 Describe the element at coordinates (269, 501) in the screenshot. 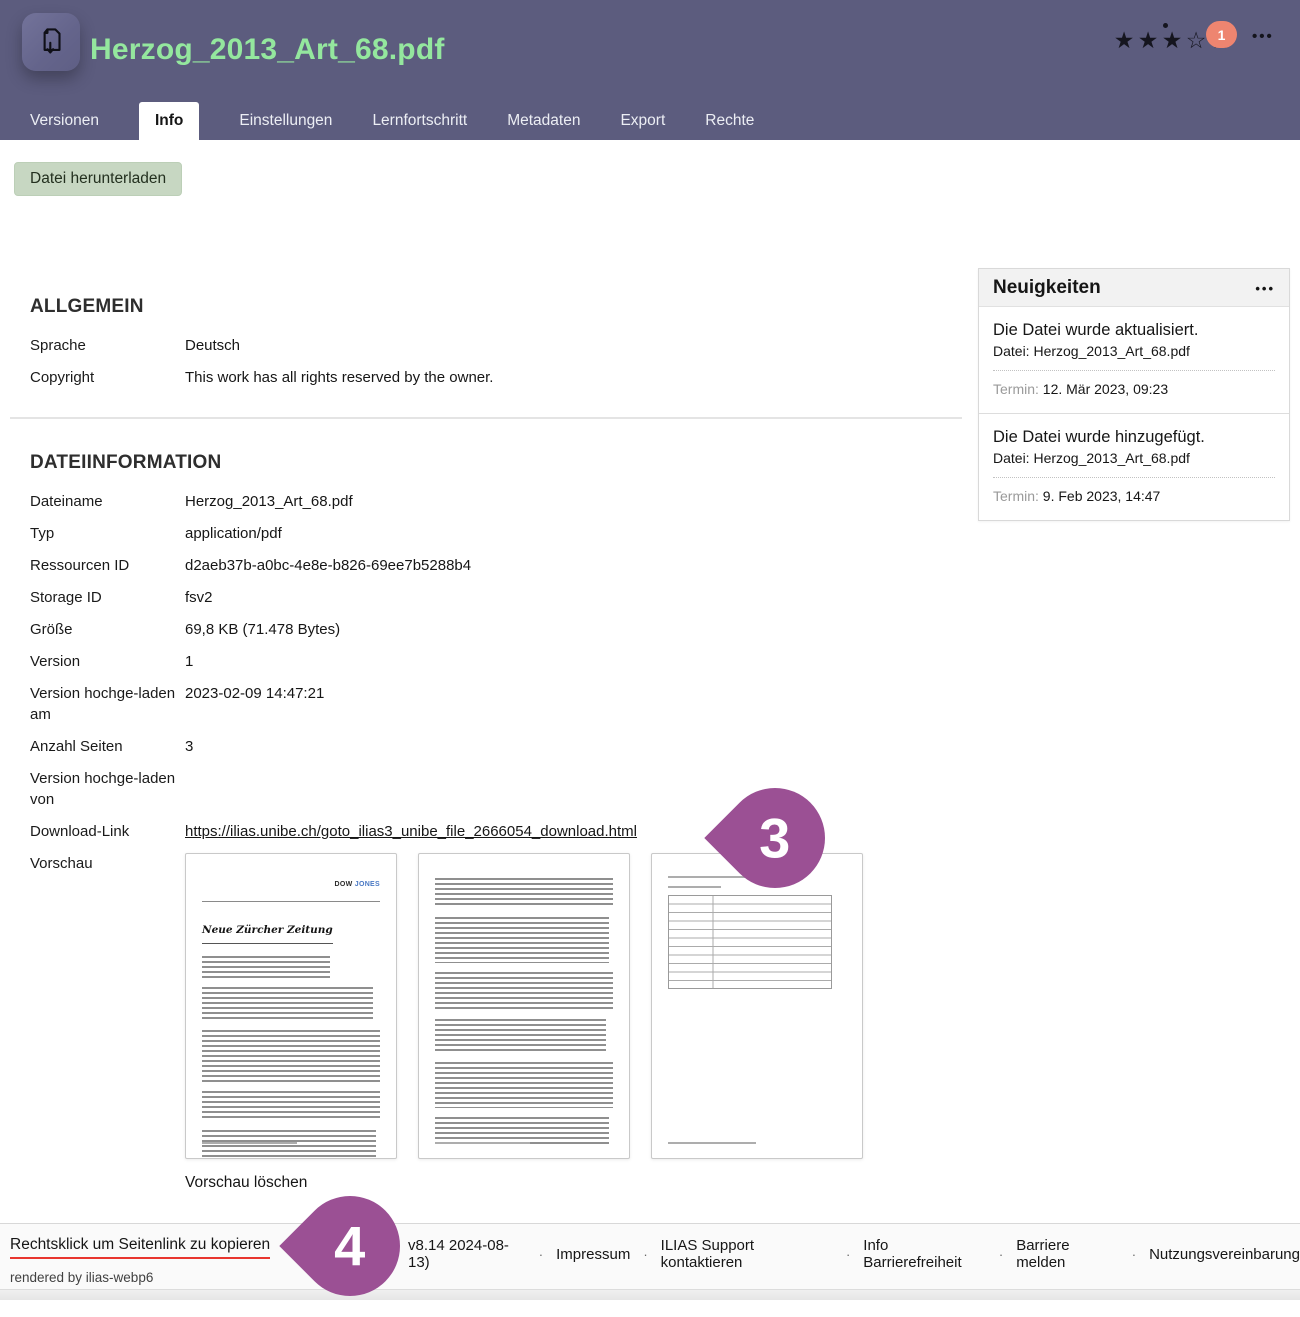

I see `row-value: Herzog_2013_Art_68.pdf` at that location.